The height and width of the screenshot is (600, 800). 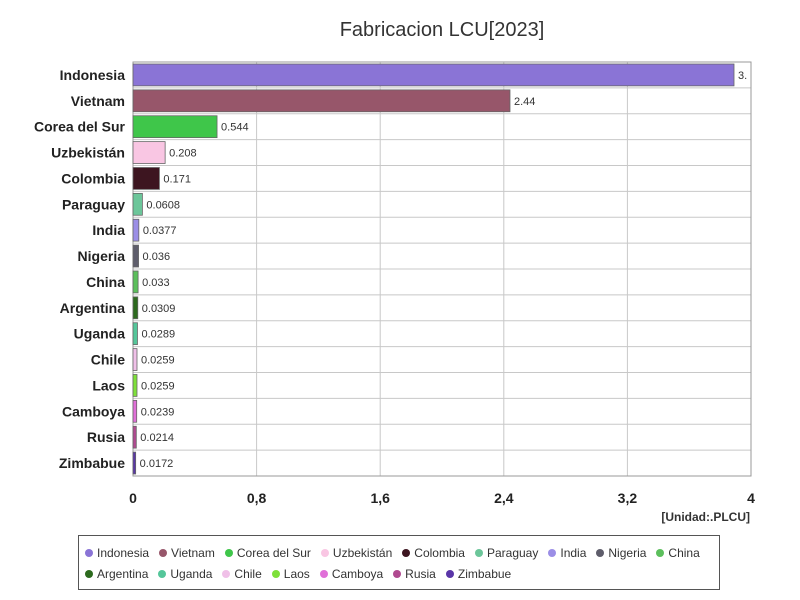 I want to click on legend-item: Chile, so click(x=242, y=573).